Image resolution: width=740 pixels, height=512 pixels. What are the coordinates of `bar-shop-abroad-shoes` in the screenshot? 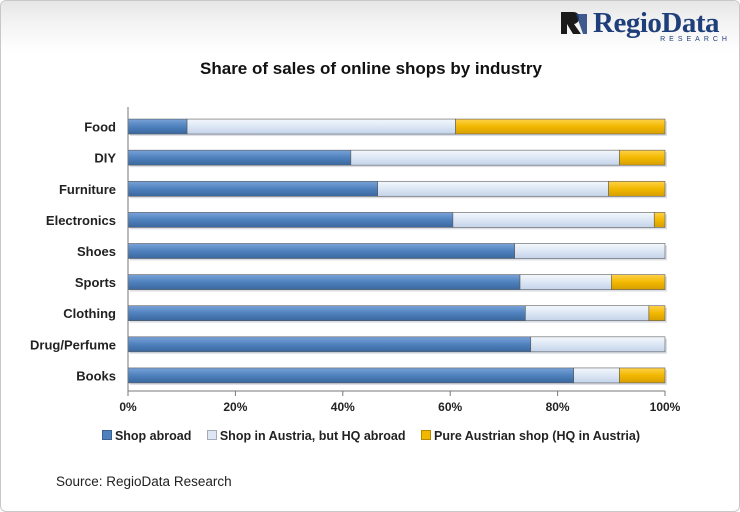 It's located at (321, 251).